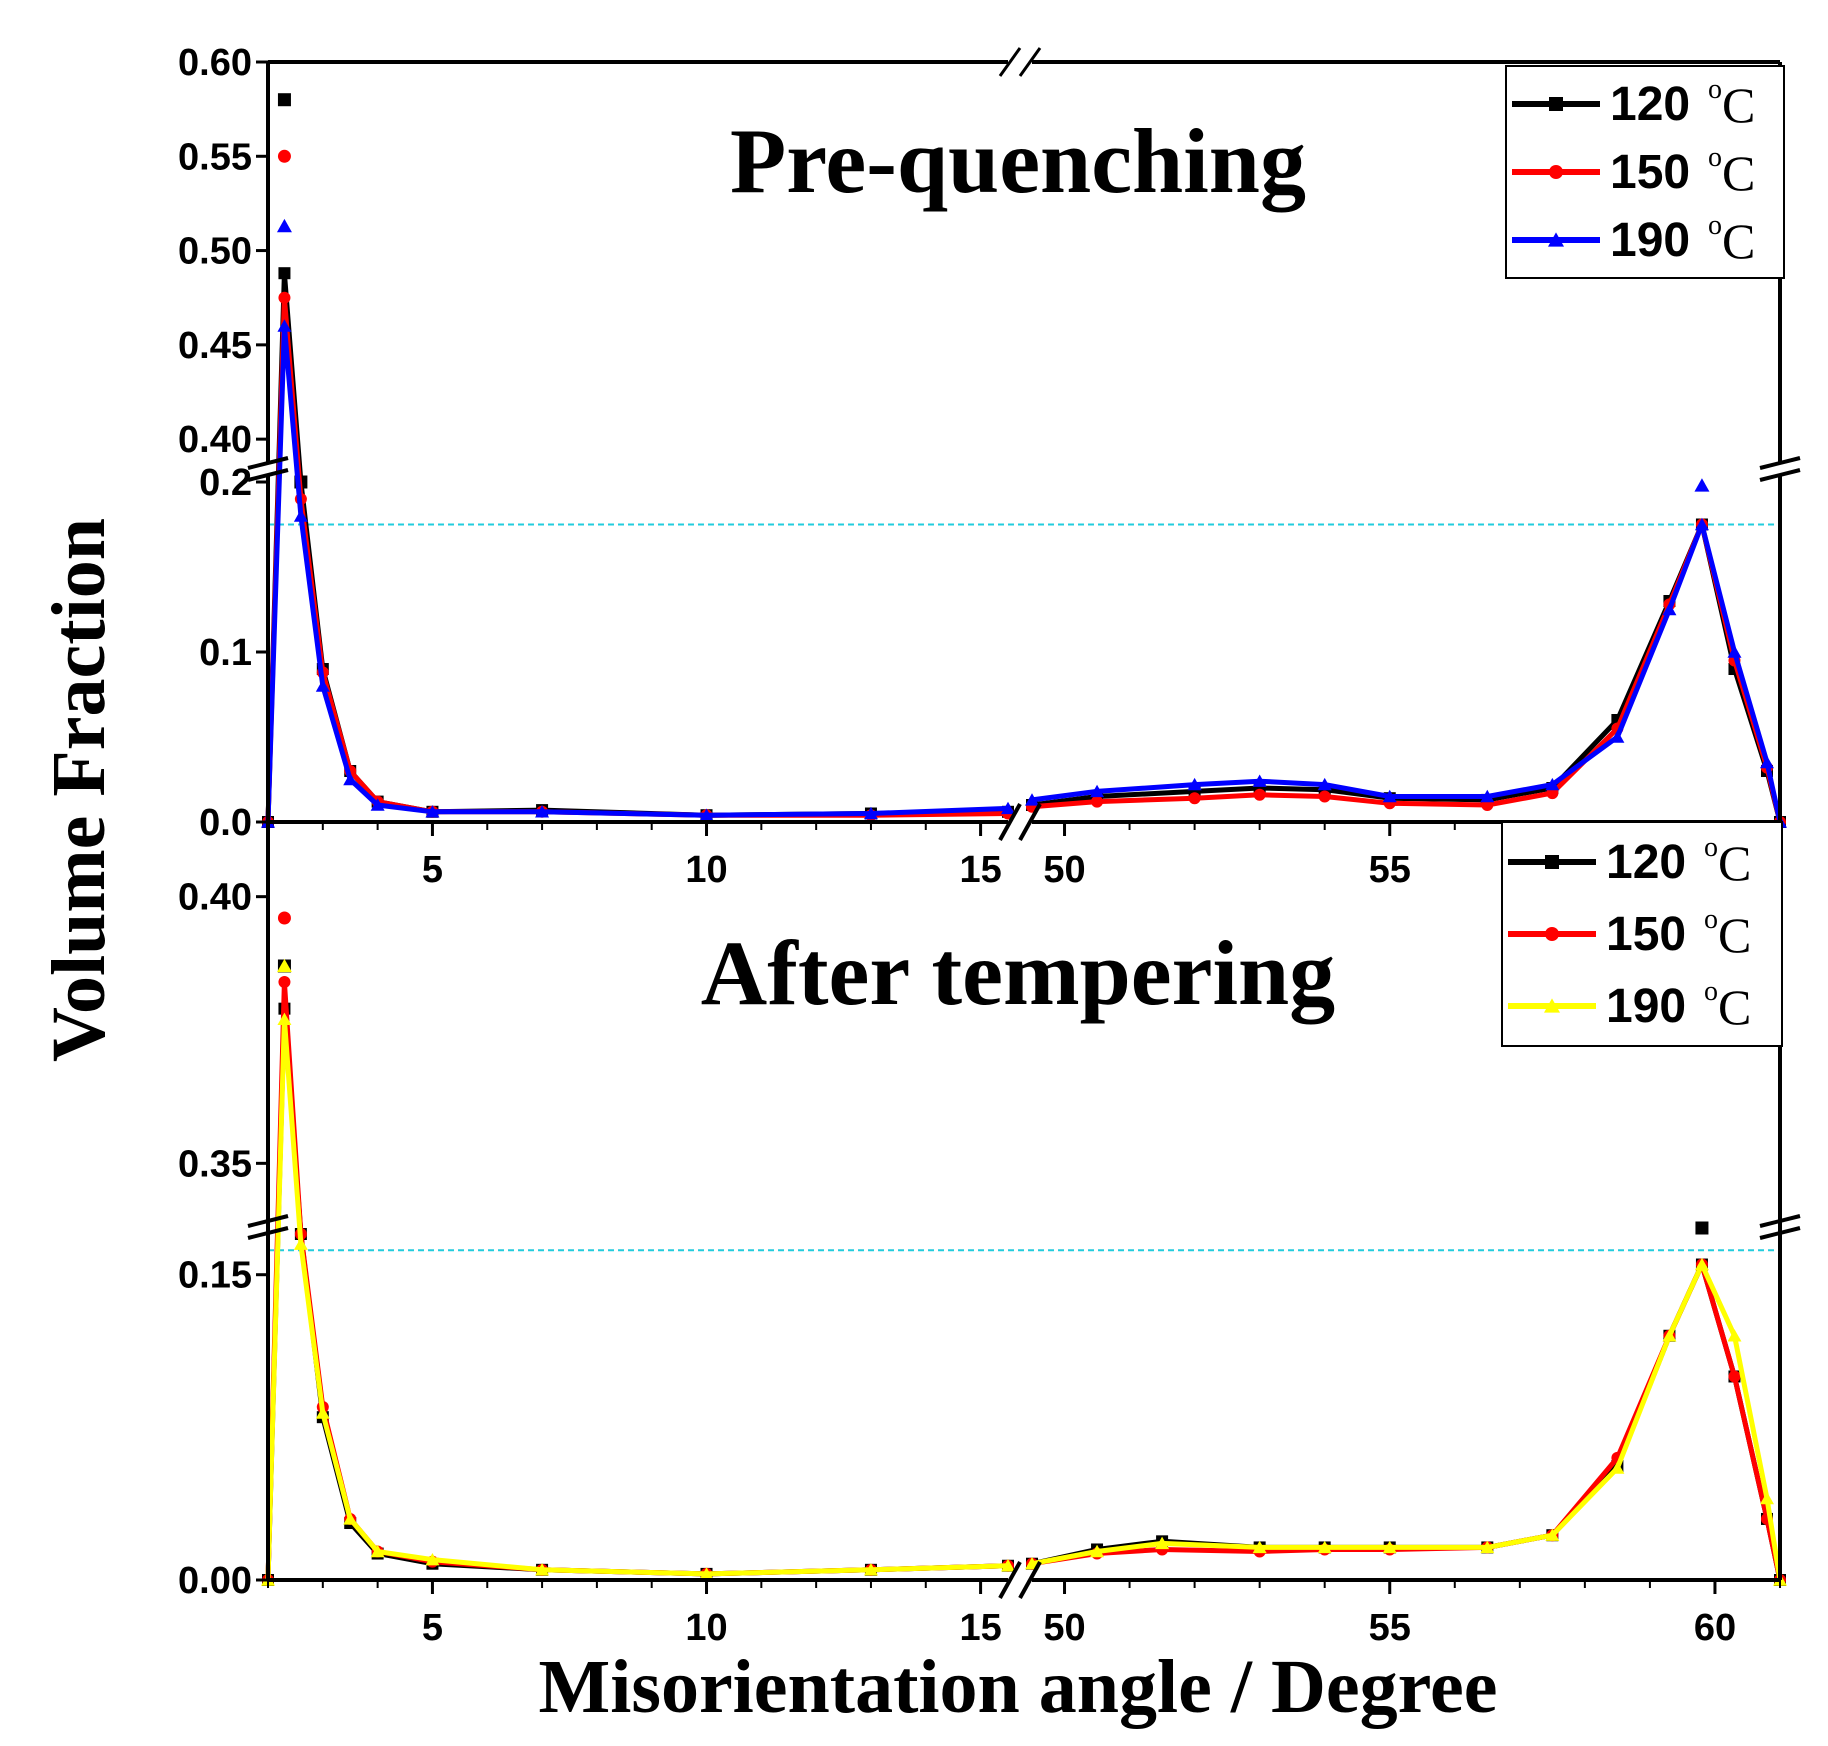  I want to click on series-190-line-seg2, so click(1407, 1421).